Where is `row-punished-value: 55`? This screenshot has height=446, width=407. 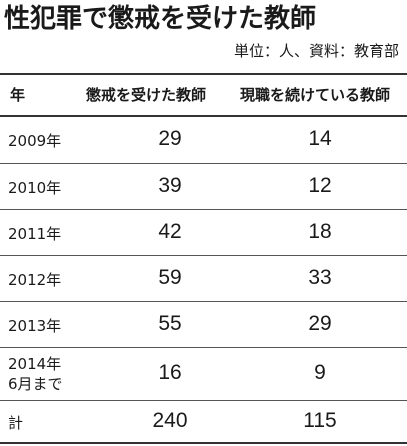
row-punished-value: 55 is located at coordinates (170, 323).